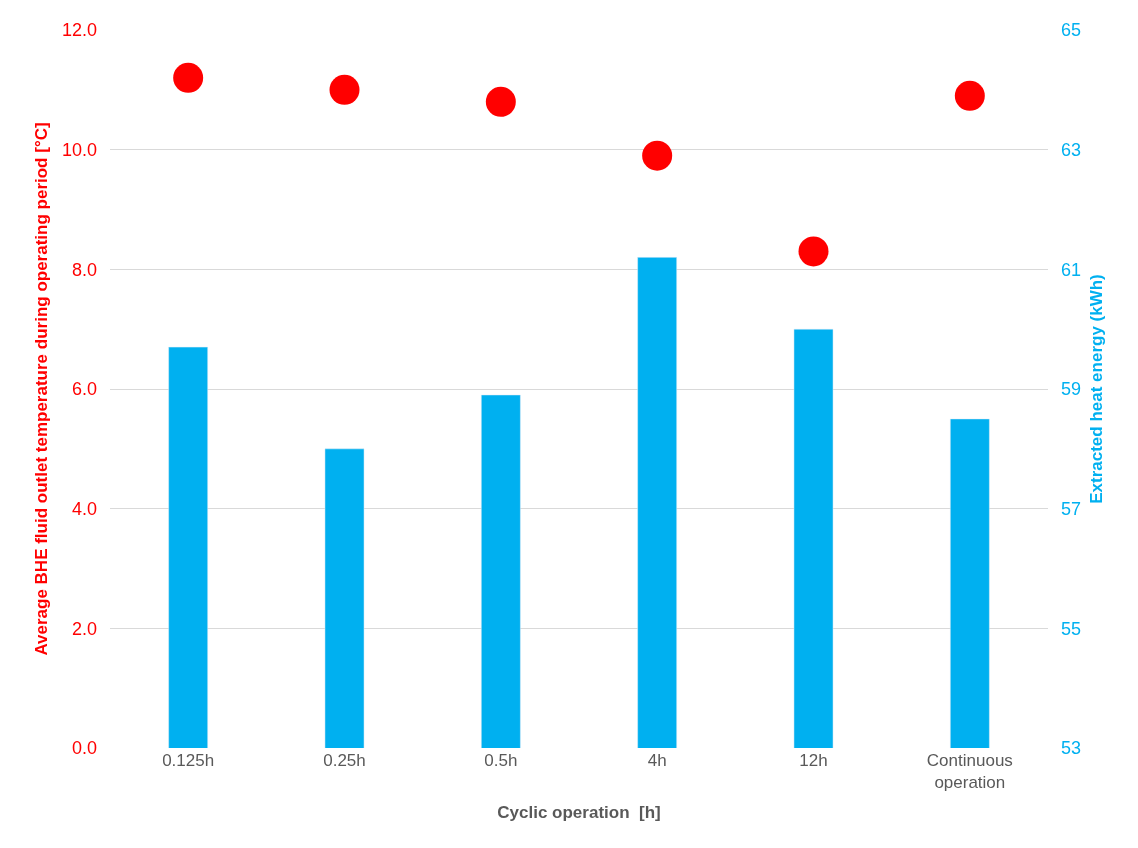 The height and width of the screenshot is (848, 1138). Describe the element at coordinates (1071, 30) in the screenshot. I see `y2-tick-label: 65` at that location.